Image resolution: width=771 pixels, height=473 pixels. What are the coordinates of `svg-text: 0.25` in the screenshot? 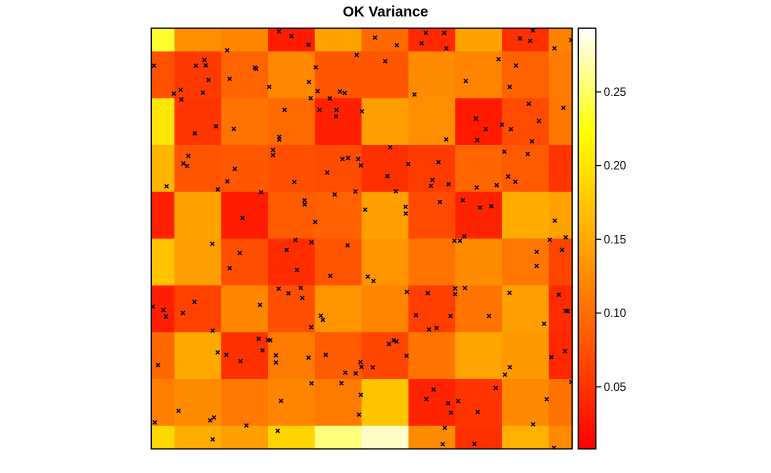 It's located at (615, 93).